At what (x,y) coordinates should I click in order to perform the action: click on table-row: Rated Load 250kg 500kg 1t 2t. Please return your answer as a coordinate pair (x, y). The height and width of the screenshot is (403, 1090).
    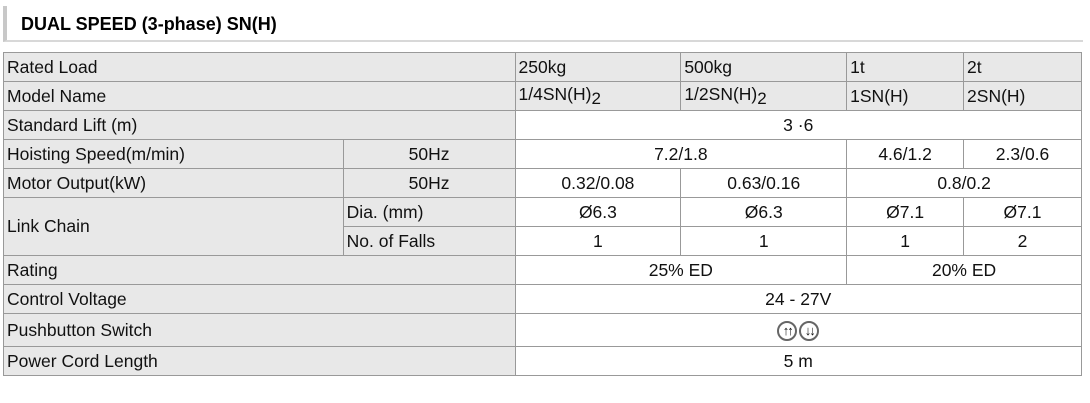
    Looking at the image, I should click on (542, 67).